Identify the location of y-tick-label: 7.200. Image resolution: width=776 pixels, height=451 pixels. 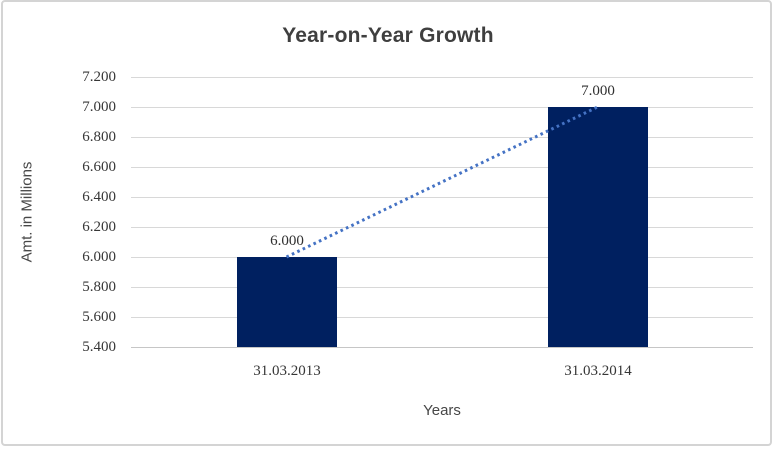
(99, 77).